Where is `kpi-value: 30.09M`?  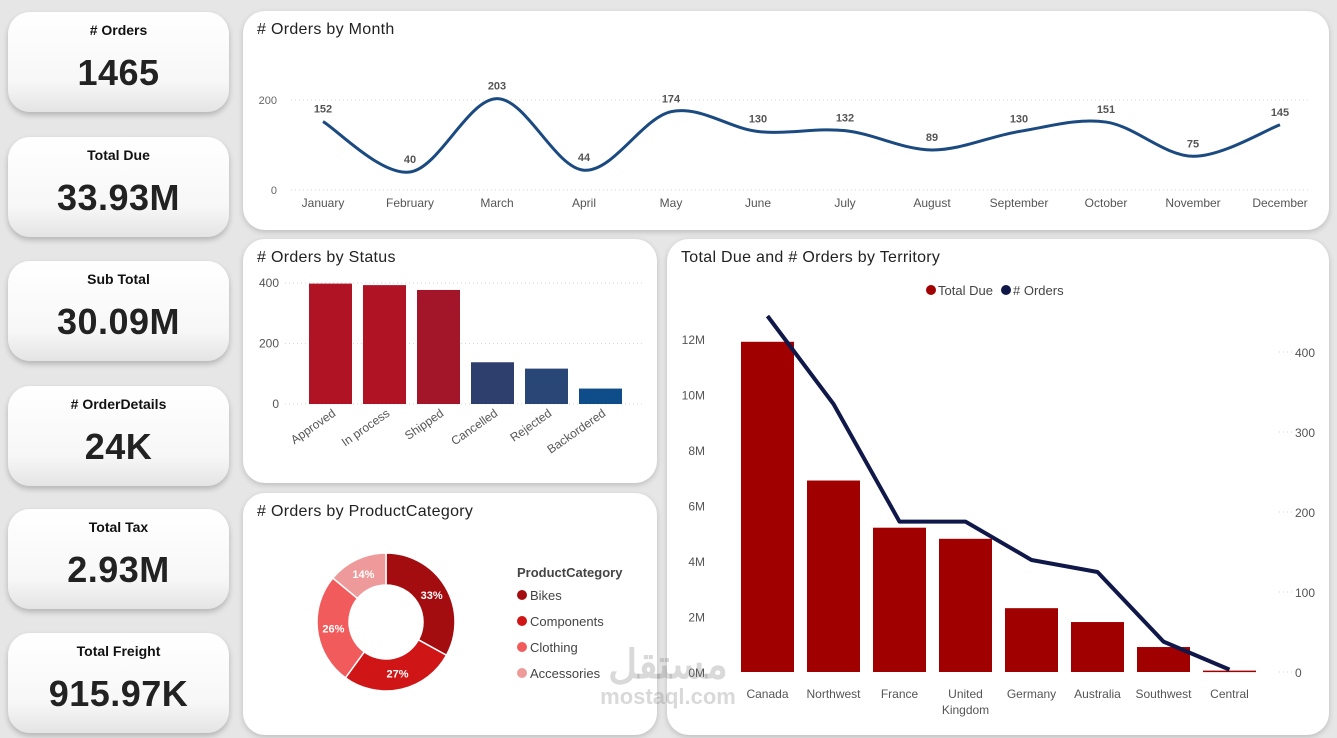 kpi-value: 30.09M is located at coordinates (118, 321).